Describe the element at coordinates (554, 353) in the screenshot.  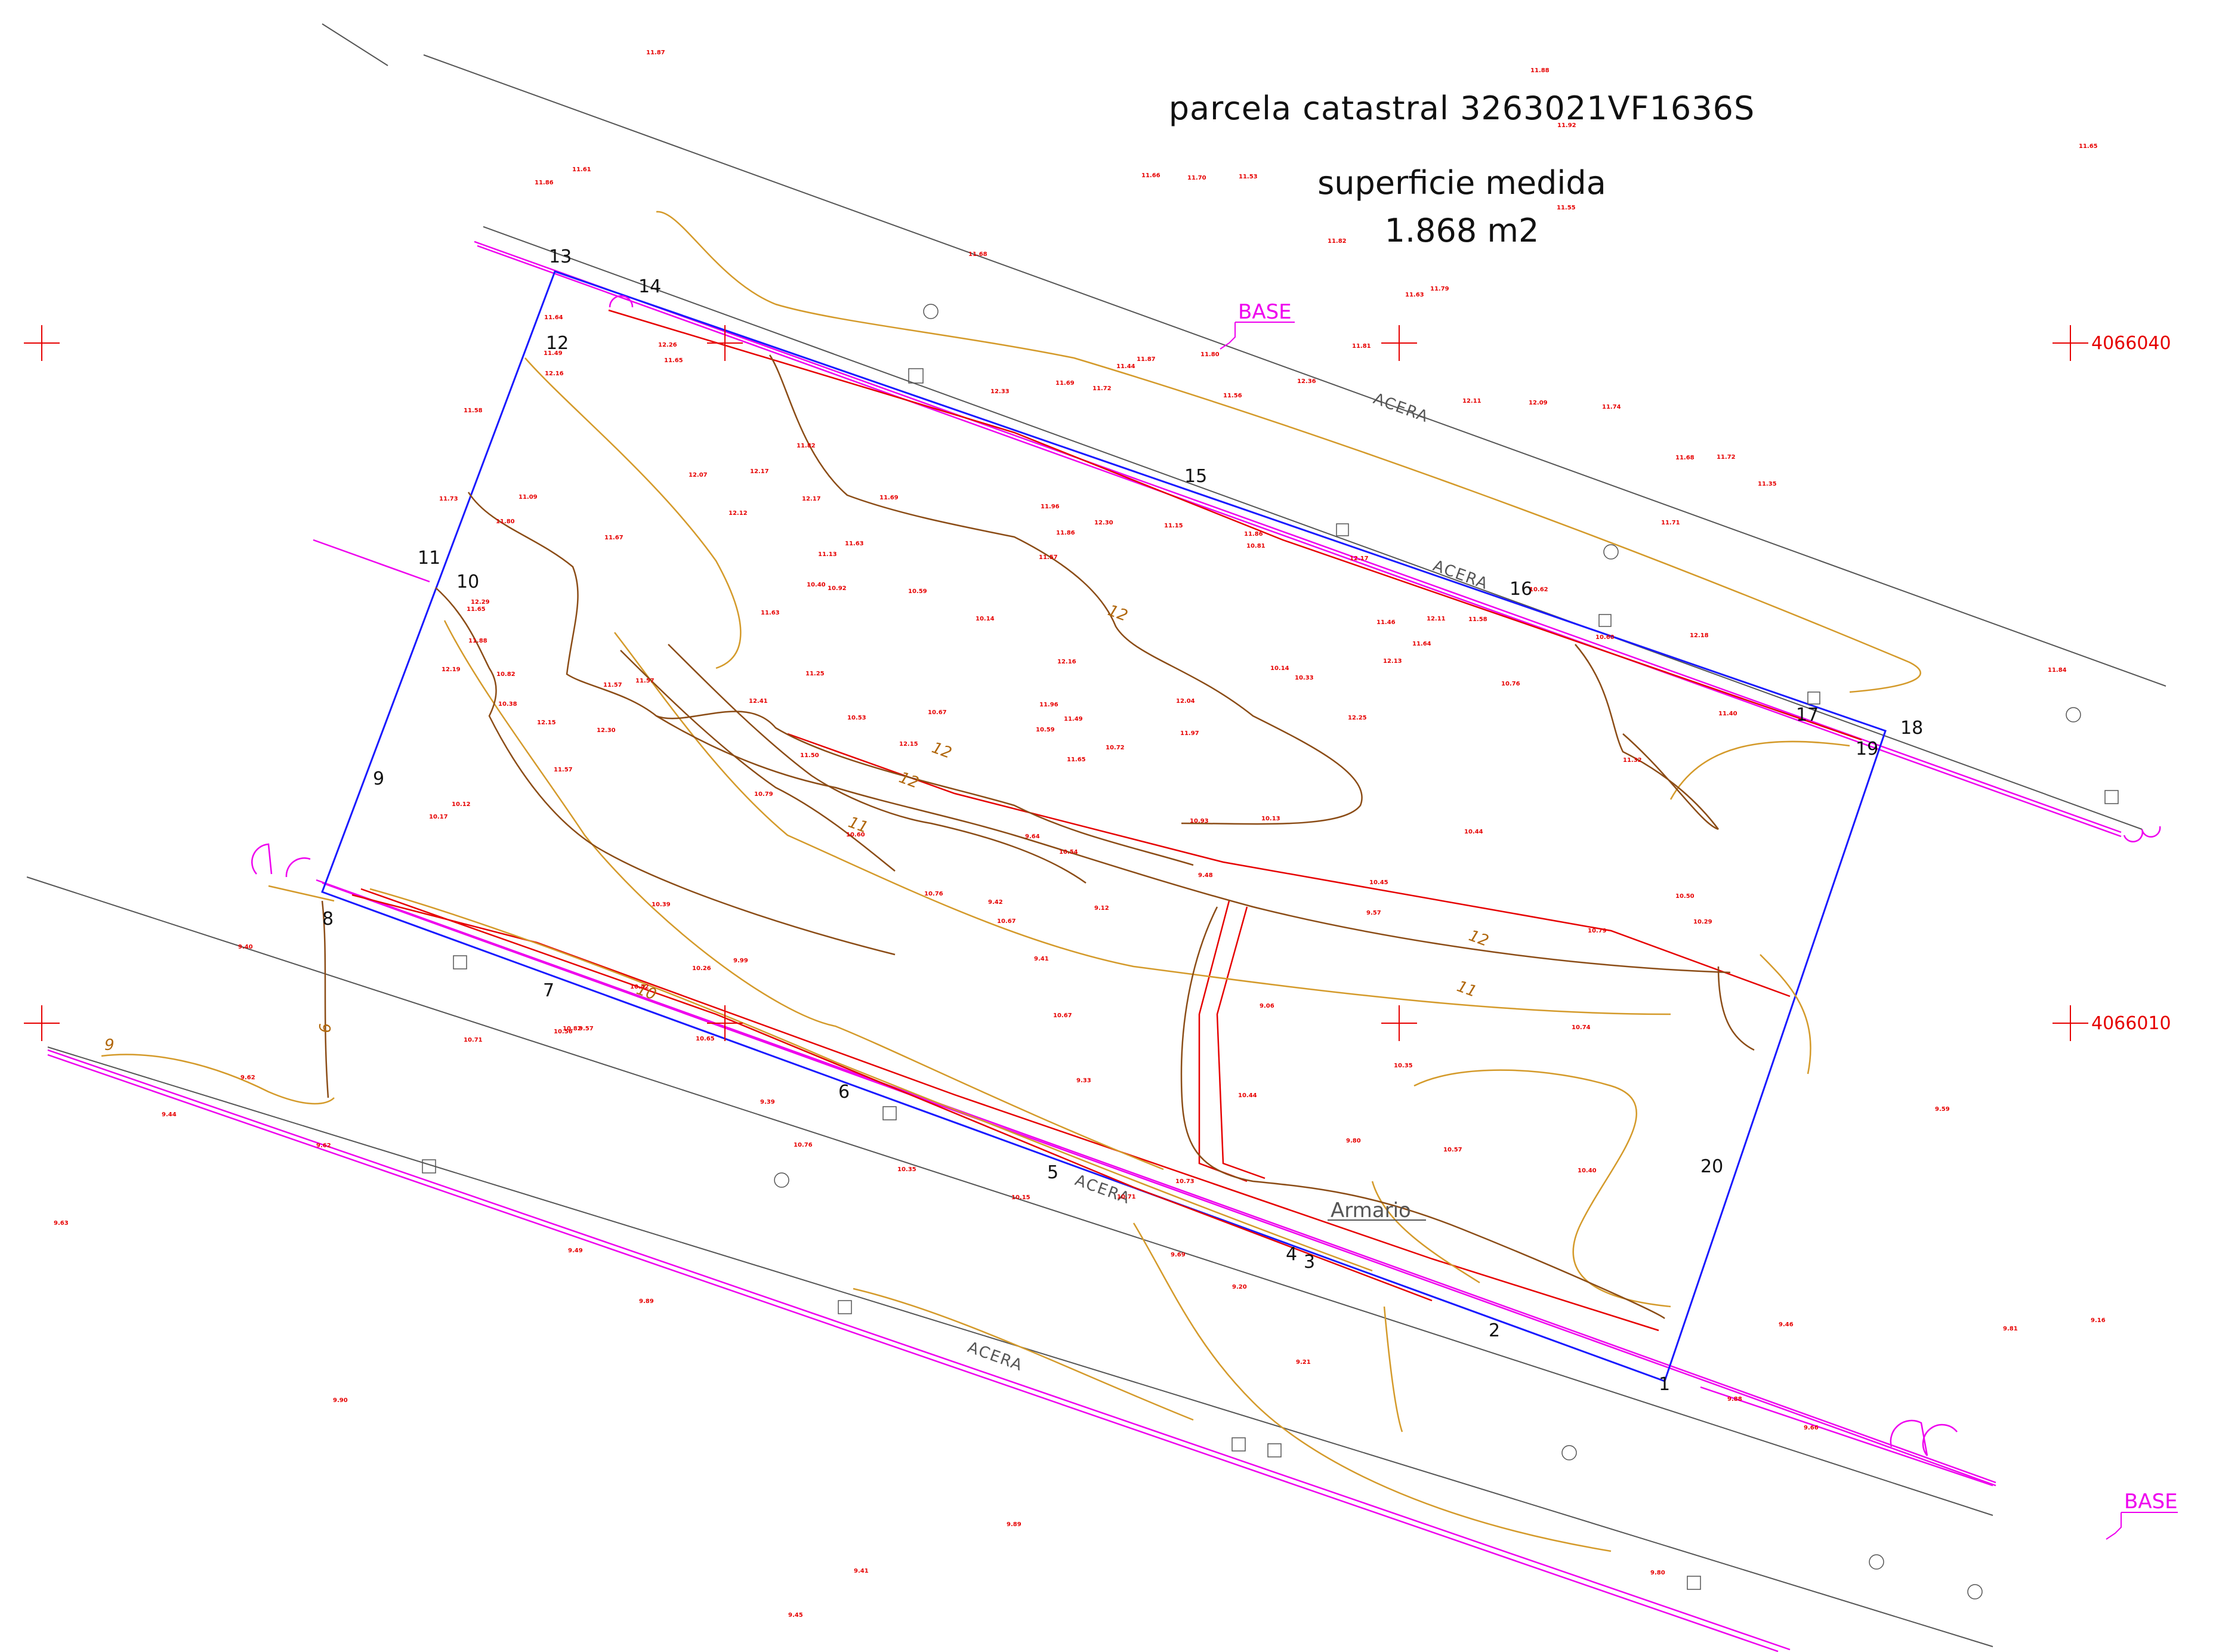
I see `spot-height: 11.49` at that location.